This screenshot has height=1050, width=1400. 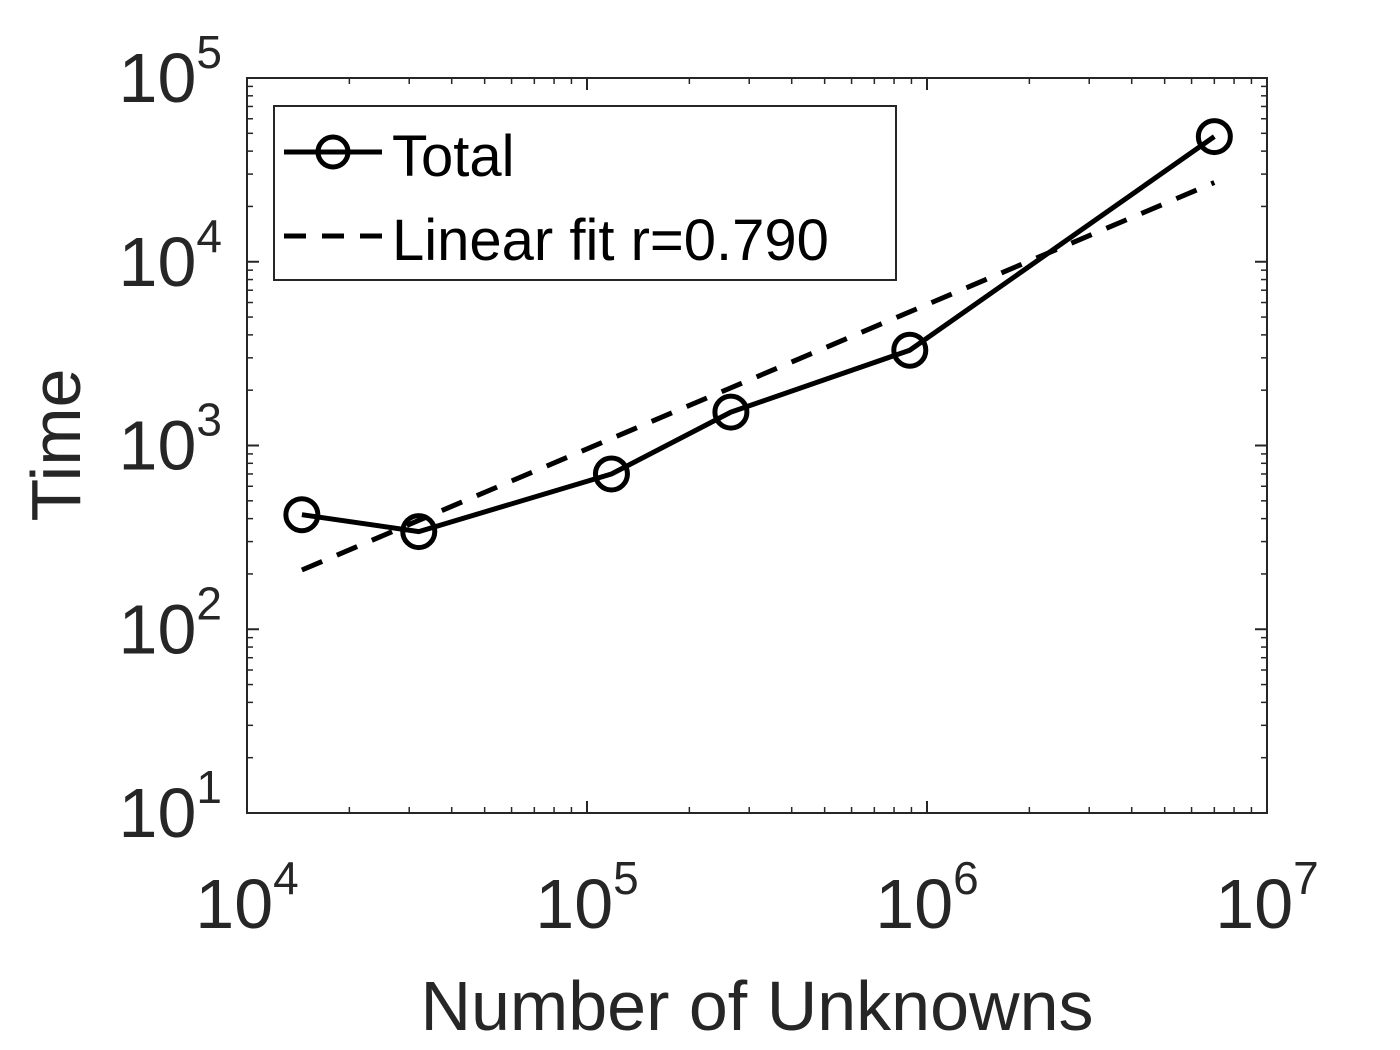 I want to click on y-tick-label: 10³, so click(x=170, y=439).